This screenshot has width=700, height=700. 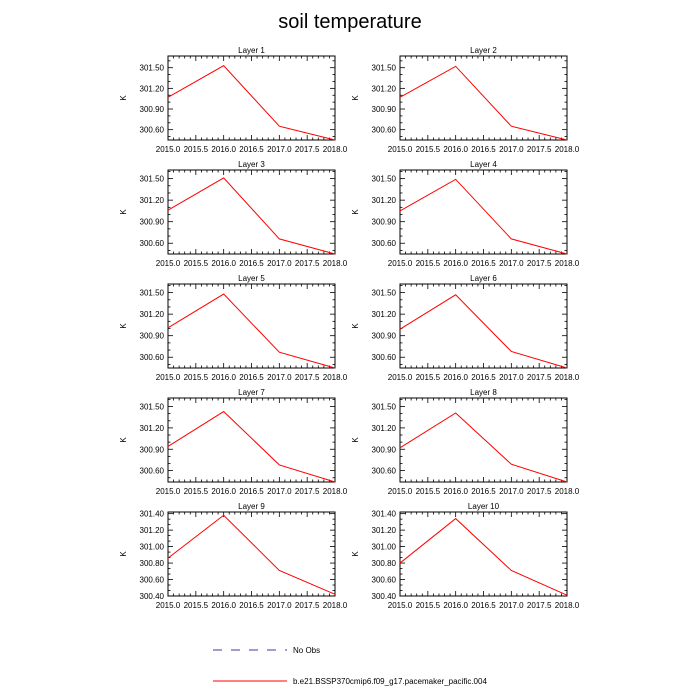 I want to click on panel-title: Layer 2, so click(x=483, y=50).